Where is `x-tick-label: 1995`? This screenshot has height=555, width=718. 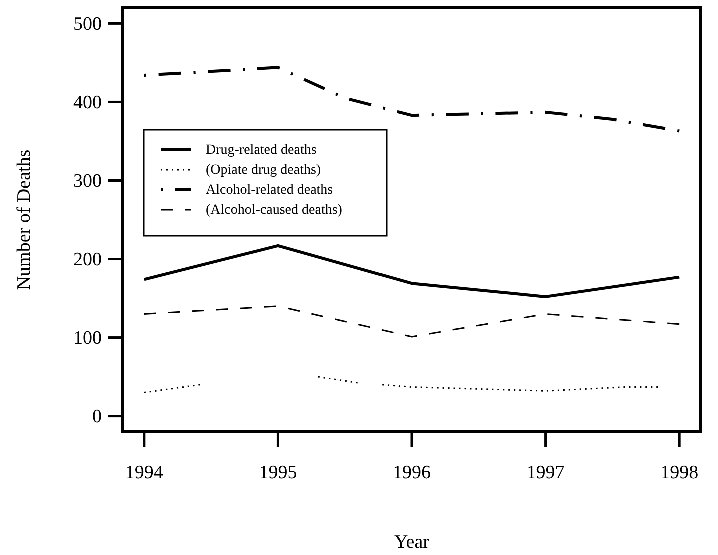 x-tick-label: 1995 is located at coordinates (278, 473).